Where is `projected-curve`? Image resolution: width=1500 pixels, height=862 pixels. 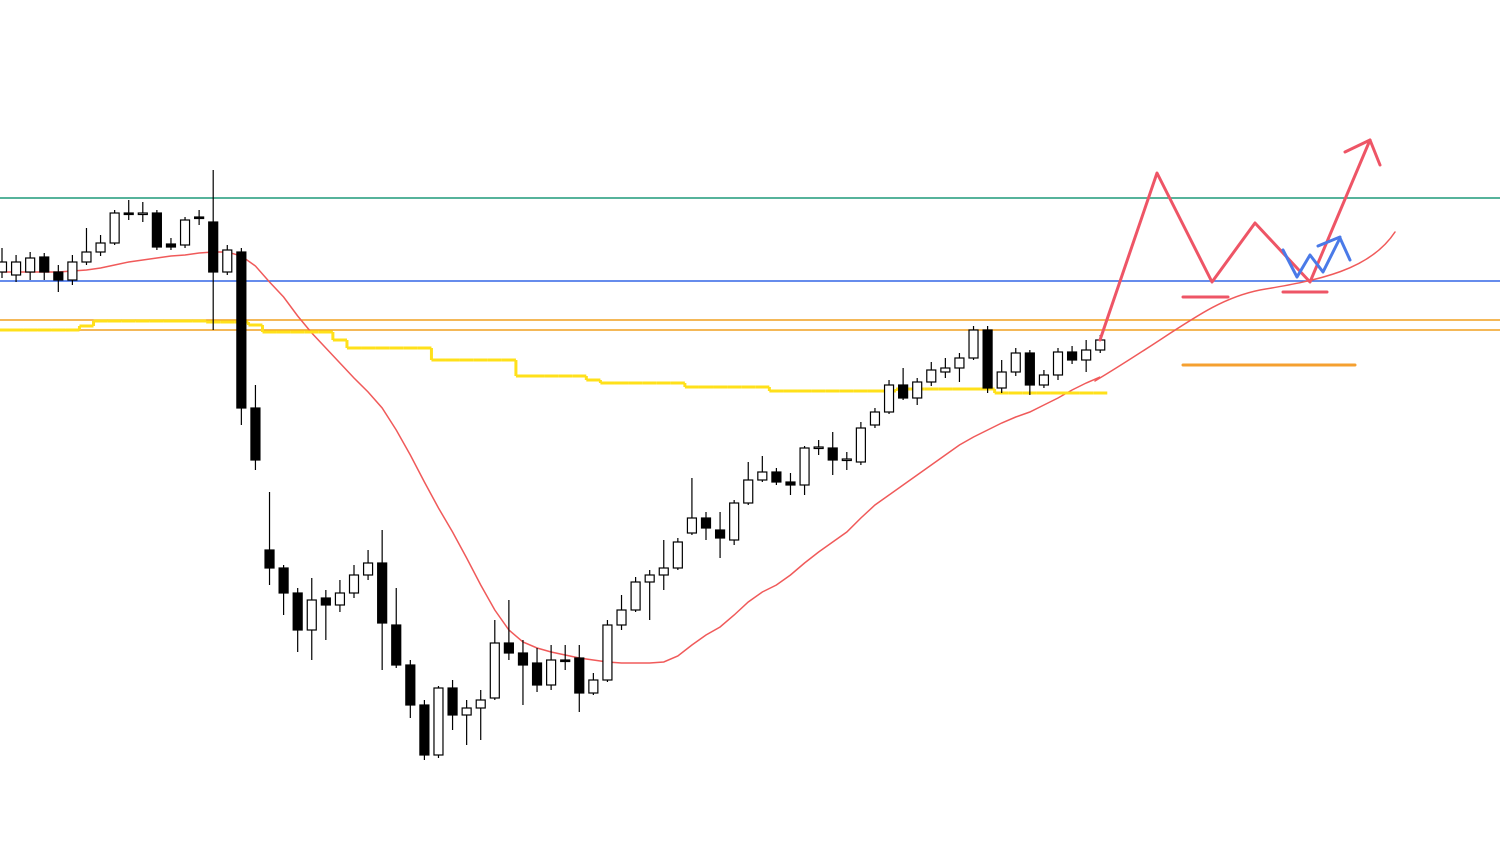
projected-curve is located at coordinates (1245, 306).